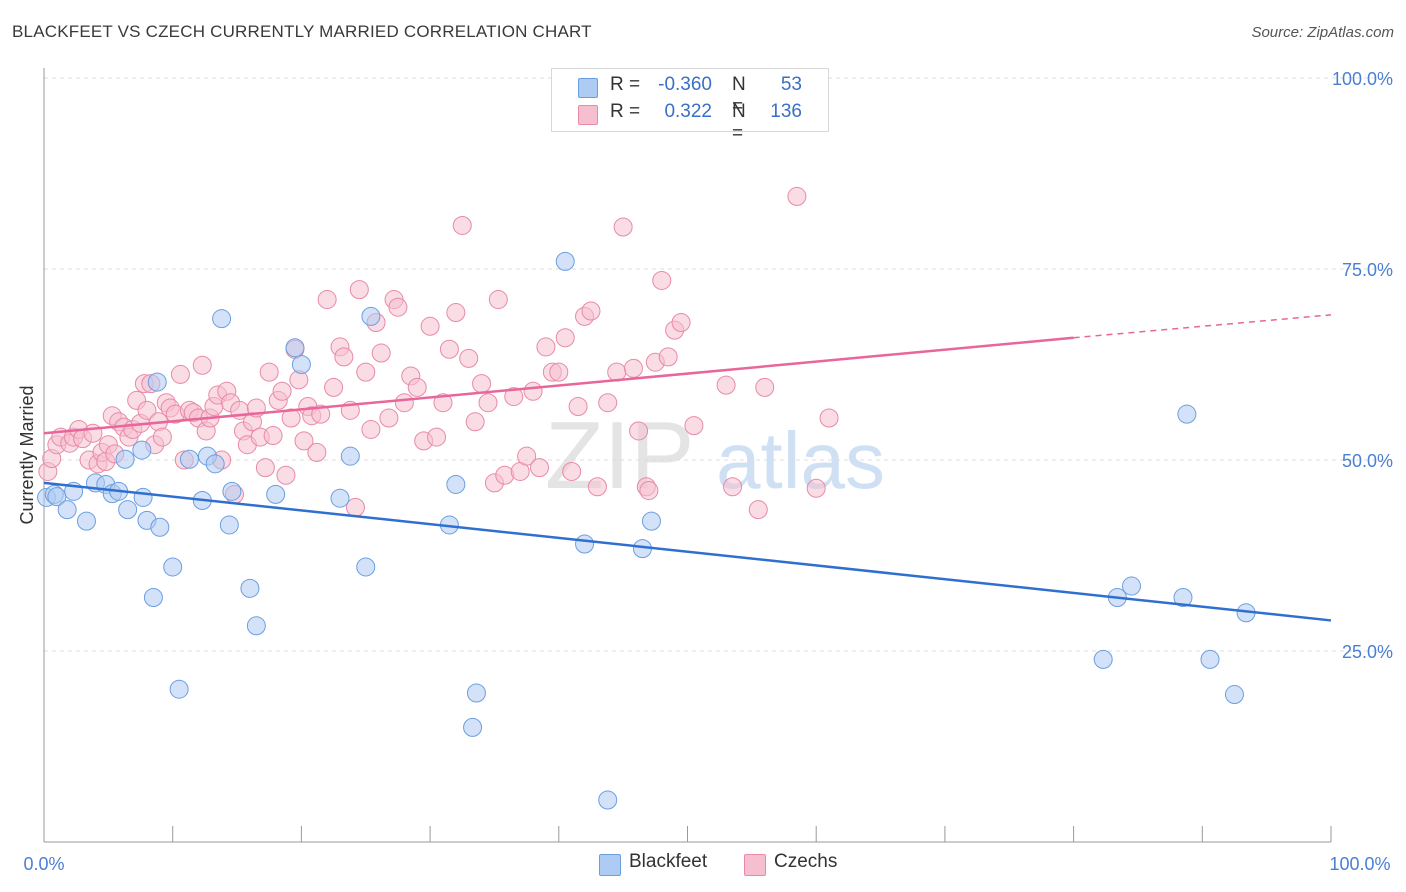 Image resolution: width=1406 pixels, height=892 pixels. I want to click on y-tick-label-75: 75.0%, so click(1367, 270).